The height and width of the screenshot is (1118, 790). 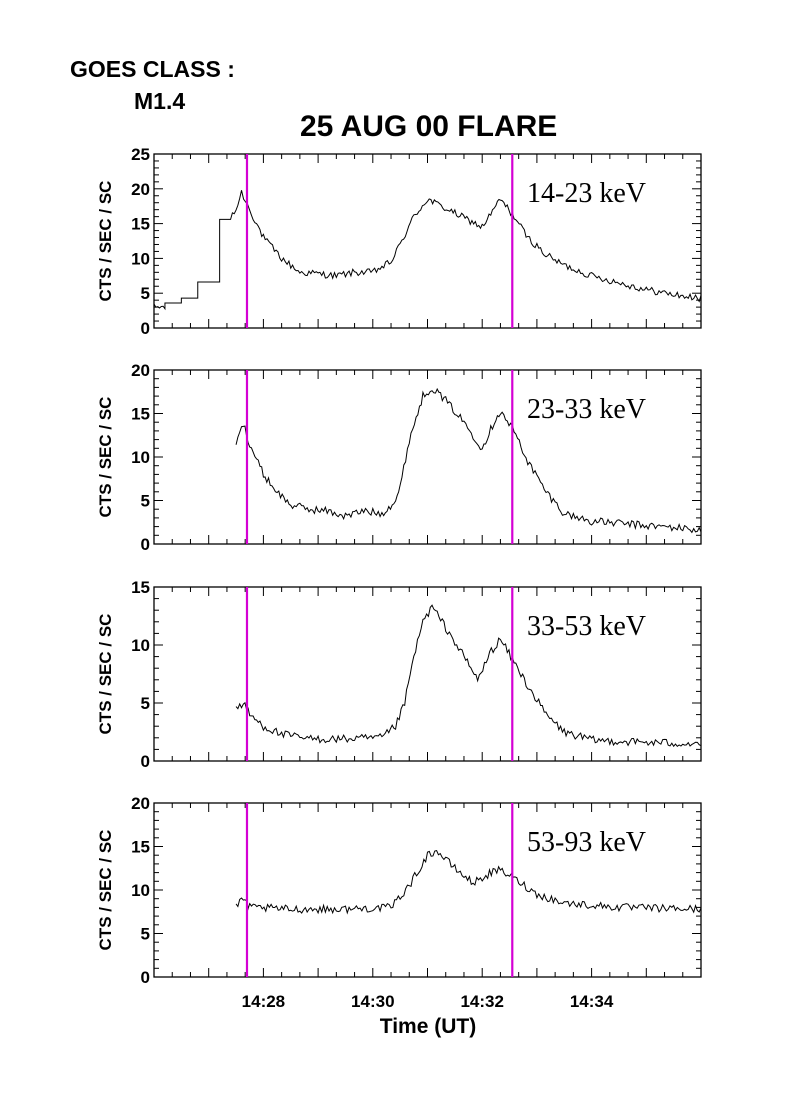 I want to click on x-tick-label: 14:34, so click(x=592, y=1001).